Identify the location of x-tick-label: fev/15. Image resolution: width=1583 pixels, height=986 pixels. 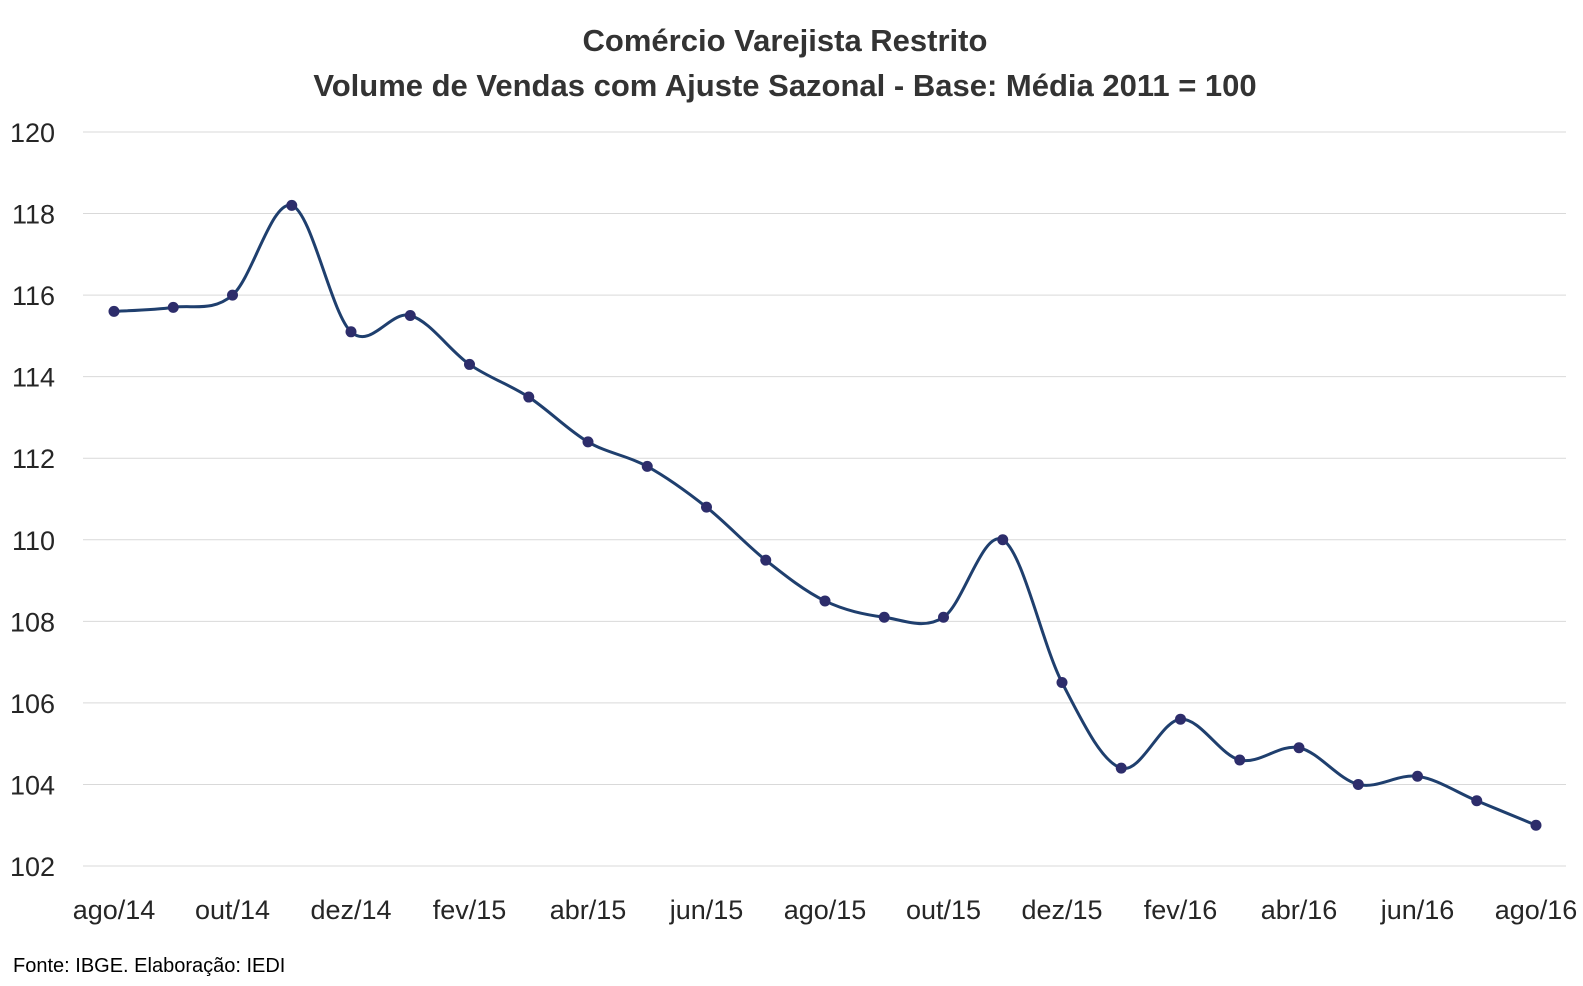
(470, 910).